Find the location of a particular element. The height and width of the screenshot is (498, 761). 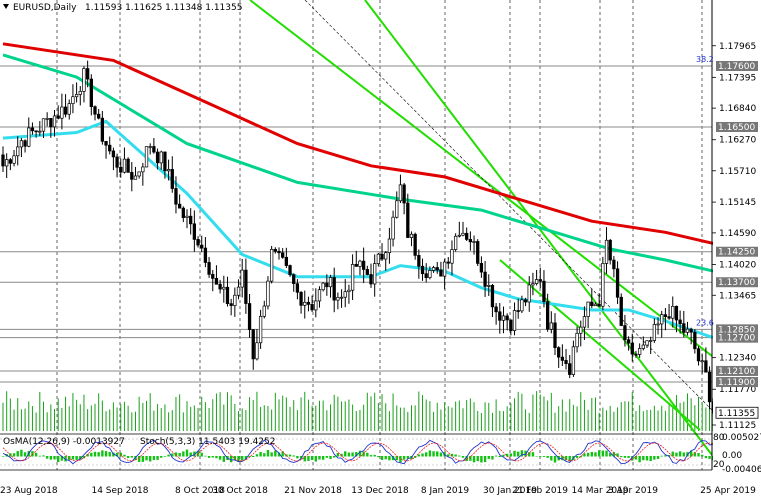

osc-axis-label: 0.0050275 is located at coordinates (741, 438).